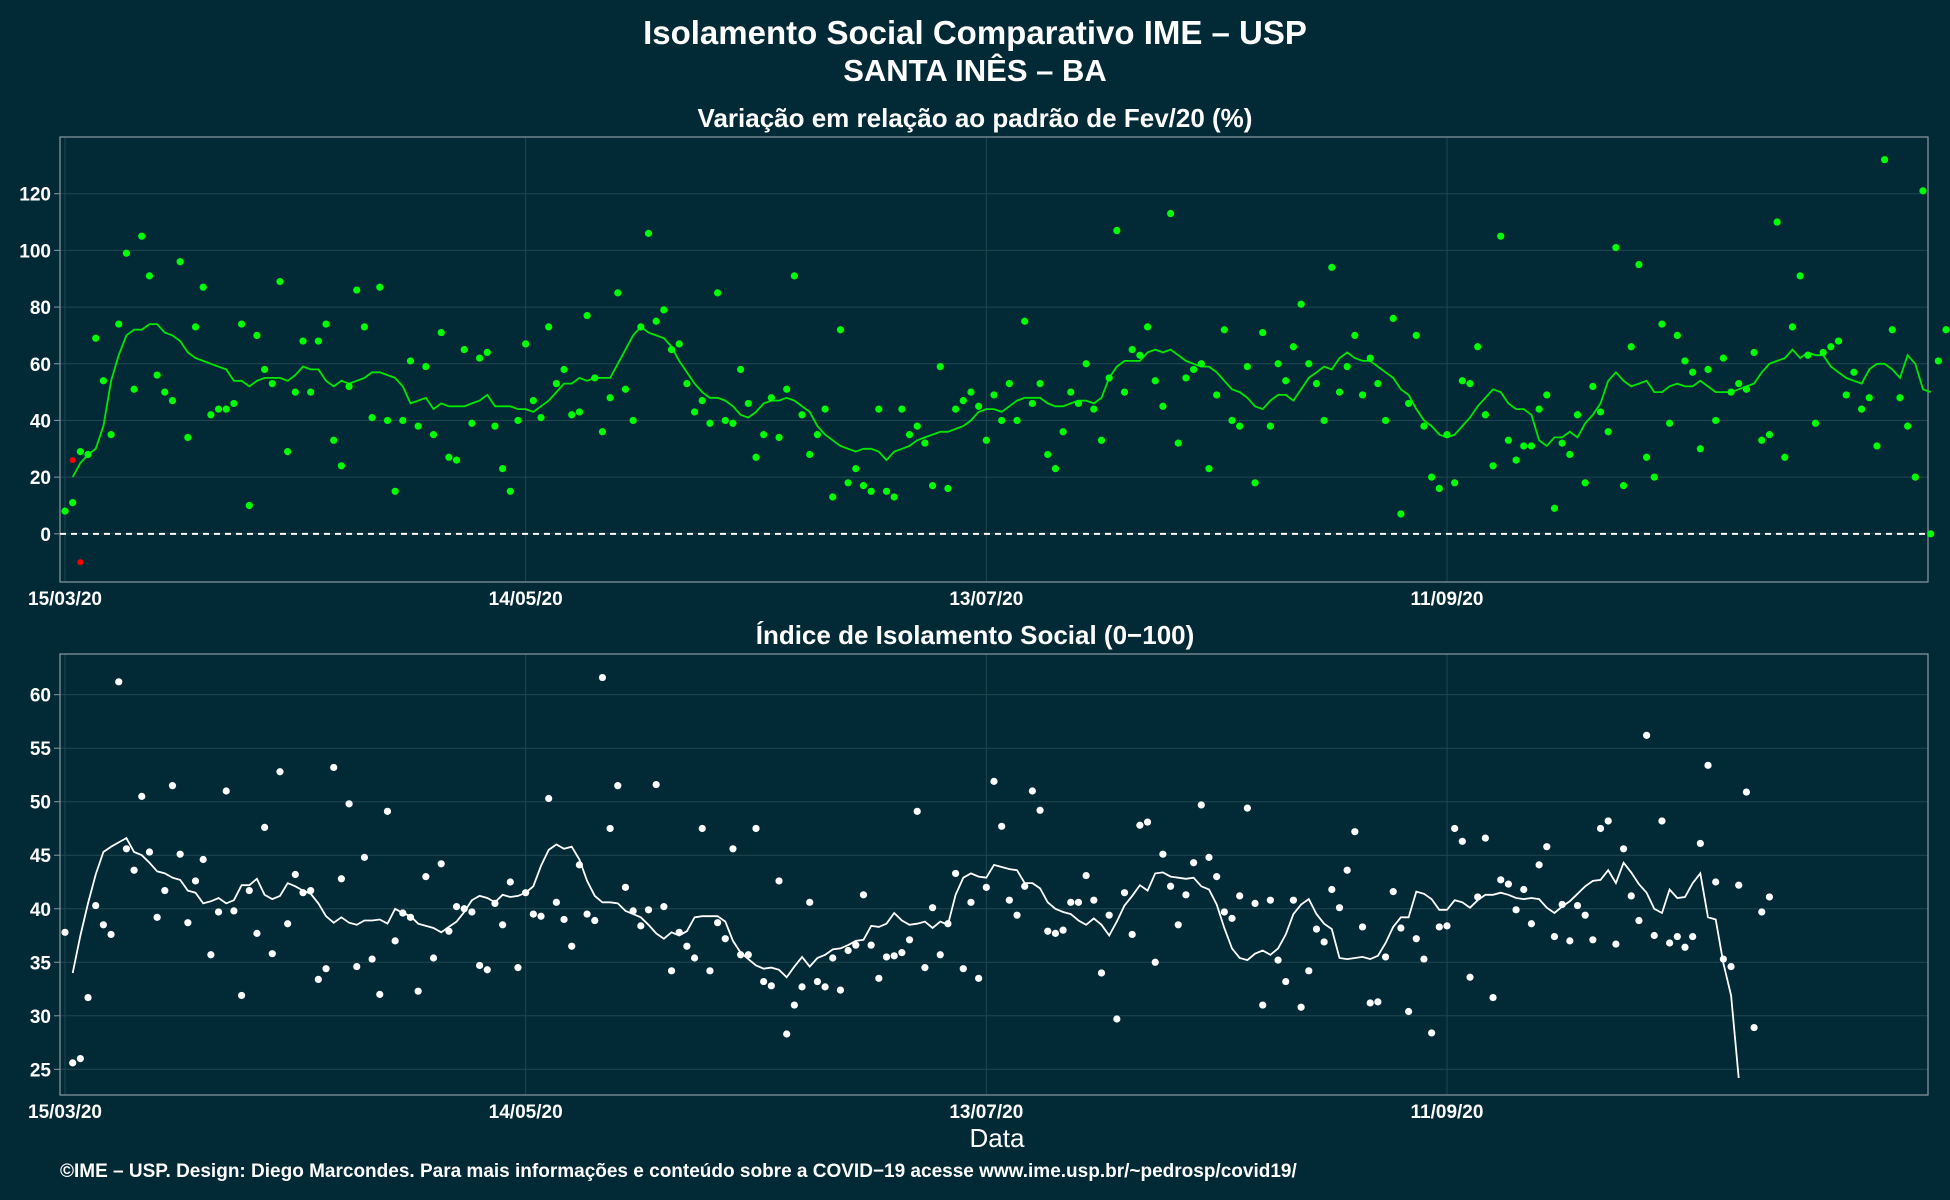 This screenshot has width=1950, height=1200. What do you see at coordinates (526, 599) in the screenshot?
I see `x-tick-label: 14/05/20` at bounding box center [526, 599].